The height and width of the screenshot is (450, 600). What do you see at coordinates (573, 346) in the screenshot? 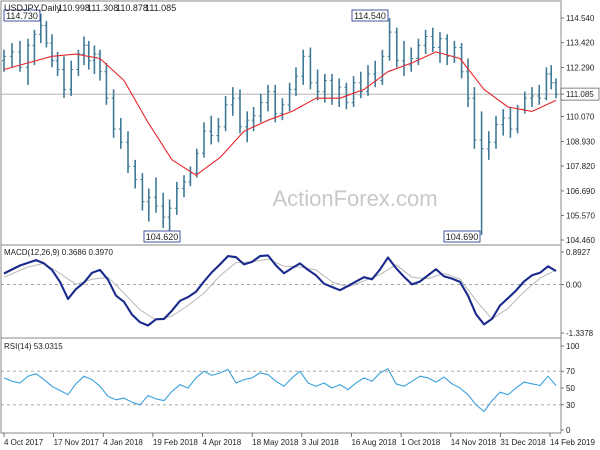
I see `rsi-y-tick-label: 100` at bounding box center [573, 346].